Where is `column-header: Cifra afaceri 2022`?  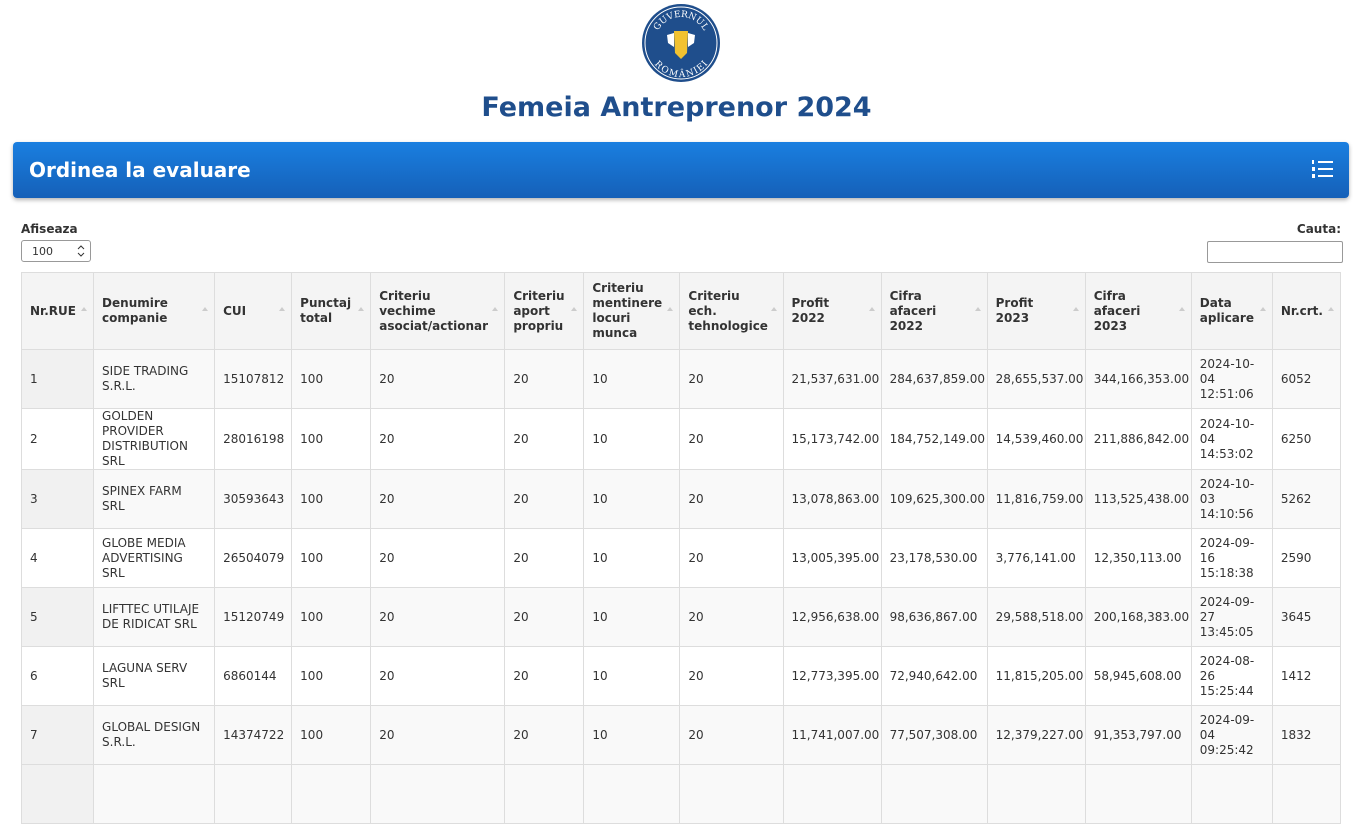 column-header: Cifra afaceri 2022 is located at coordinates (934, 311).